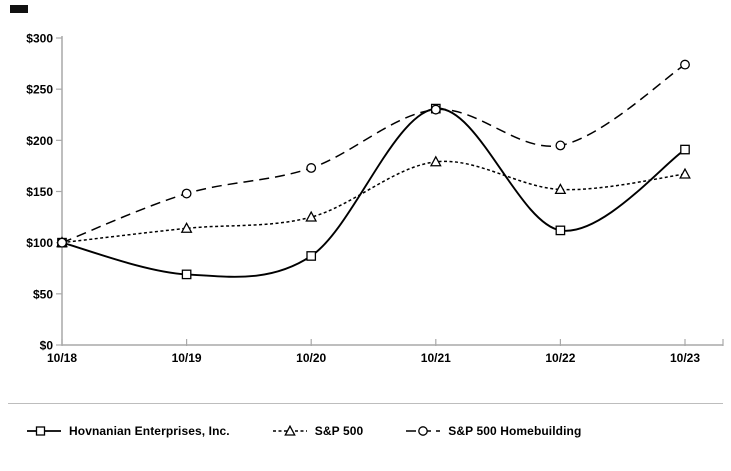 This screenshot has width=731, height=471. Describe the element at coordinates (560, 358) in the screenshot. I see `x-axis-tick-label: 10/22` at that location.